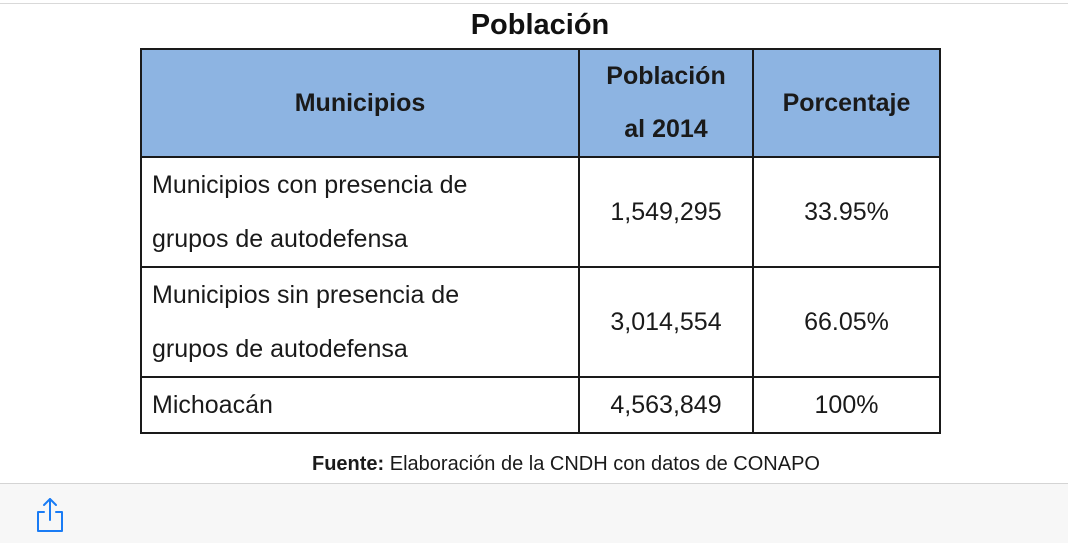 Image resolution: width=1068 pixels, height=543 pixels. Describe the element at coordinates (348, 464) in the screenshot. I see `source-label: Fuente:` at that location.